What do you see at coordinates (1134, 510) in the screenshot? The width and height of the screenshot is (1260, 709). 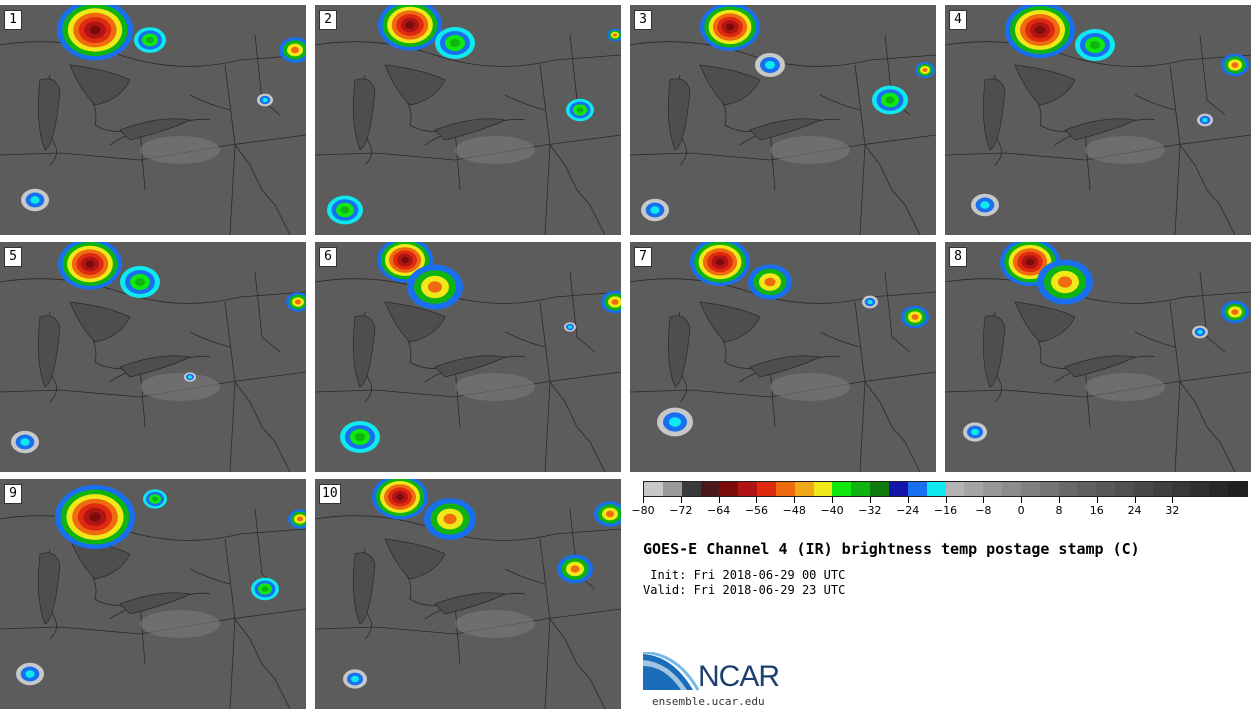 I see `colorbar-tick-label: 24` at bounding box center [1134, 510].